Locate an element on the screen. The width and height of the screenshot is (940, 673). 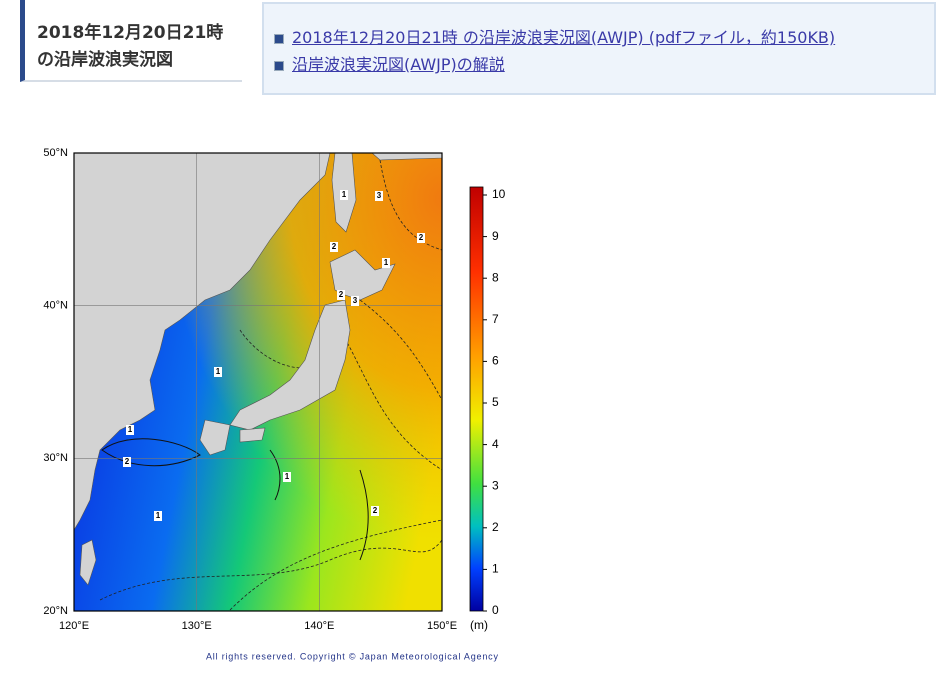
lat-label: 40°N is located at coordinates (55, 306).